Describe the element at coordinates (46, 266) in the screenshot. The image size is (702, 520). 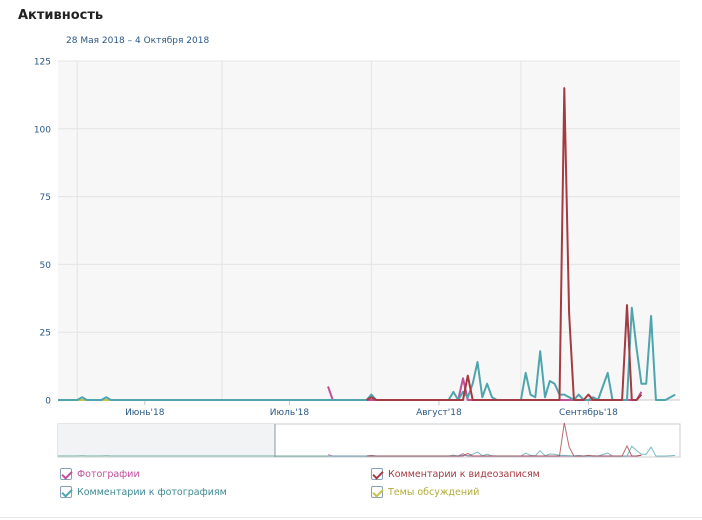
I see `y-tick-label: 50` at that location.